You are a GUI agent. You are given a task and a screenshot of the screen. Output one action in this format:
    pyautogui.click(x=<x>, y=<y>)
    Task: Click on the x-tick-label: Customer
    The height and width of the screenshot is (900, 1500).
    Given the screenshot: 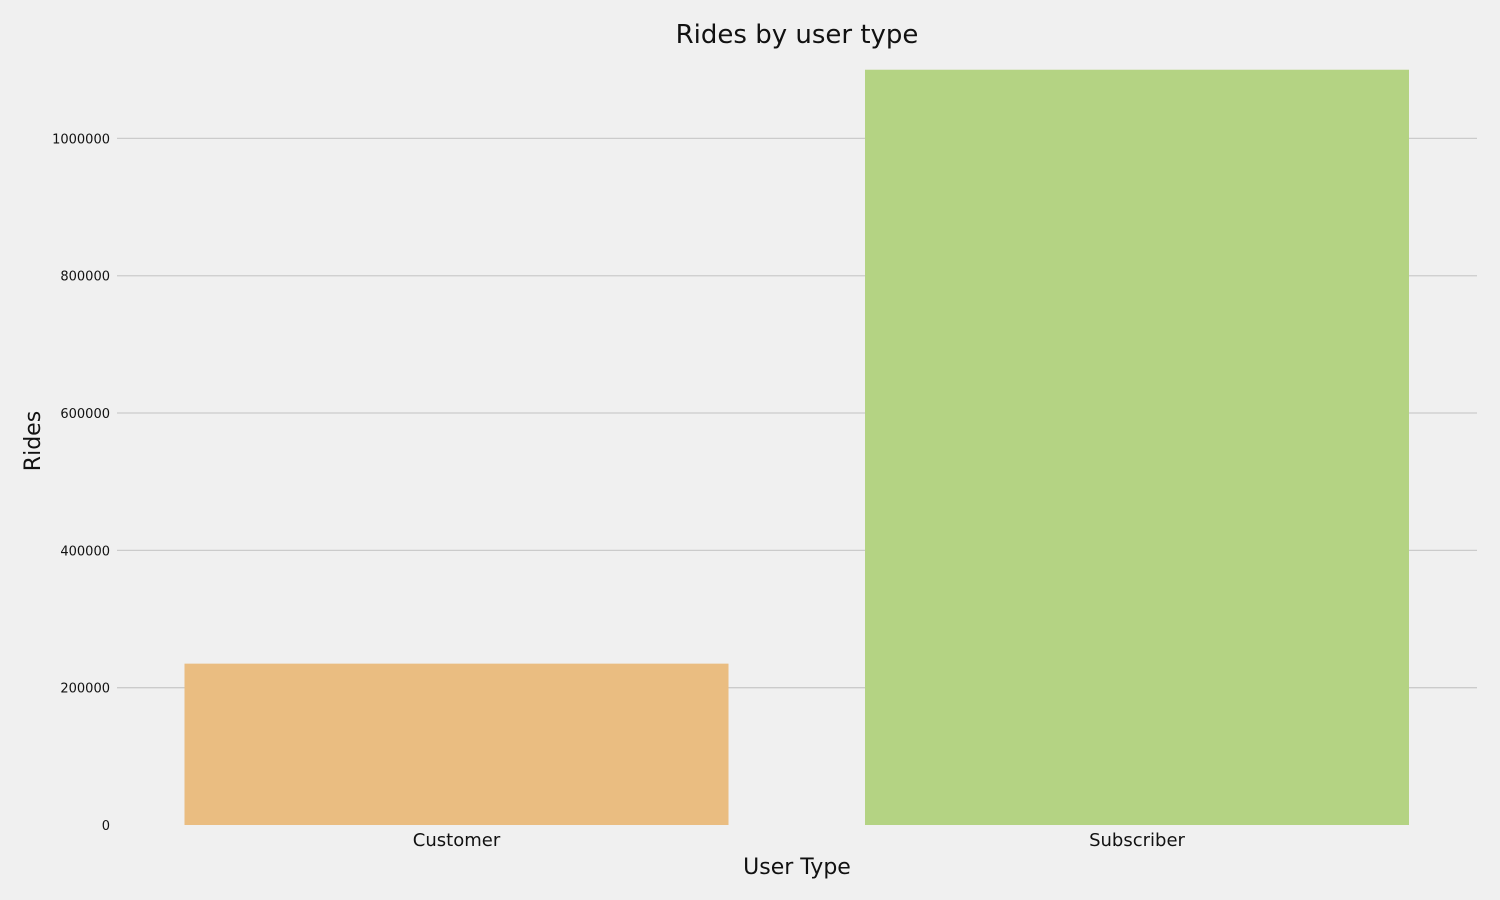 What is the action you would take?
    pyautogui.click(x=457, y=840)
    